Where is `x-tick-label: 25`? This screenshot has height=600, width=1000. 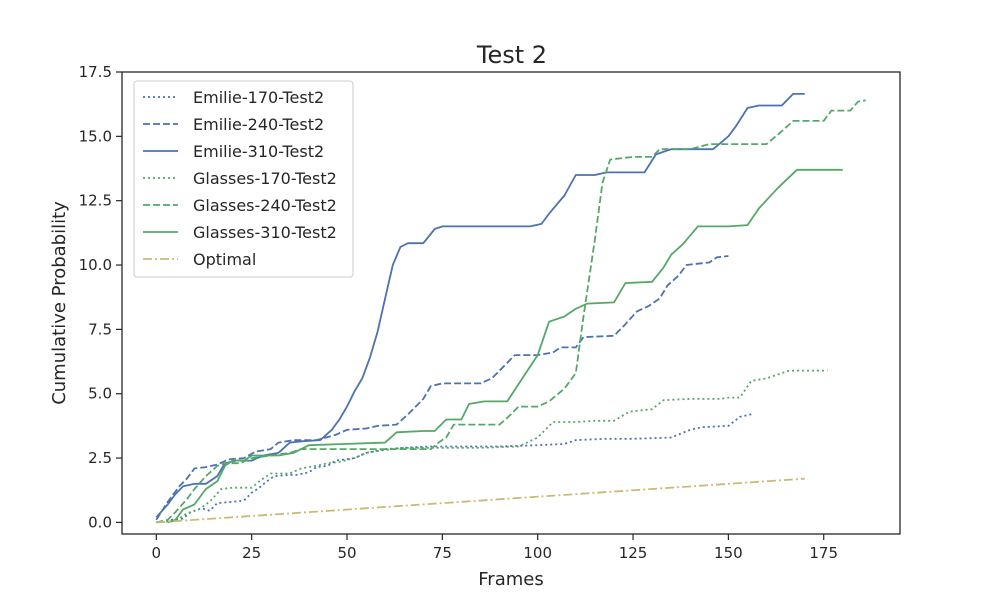 x-tick-label: 25 is located at coordinates (251, 553).